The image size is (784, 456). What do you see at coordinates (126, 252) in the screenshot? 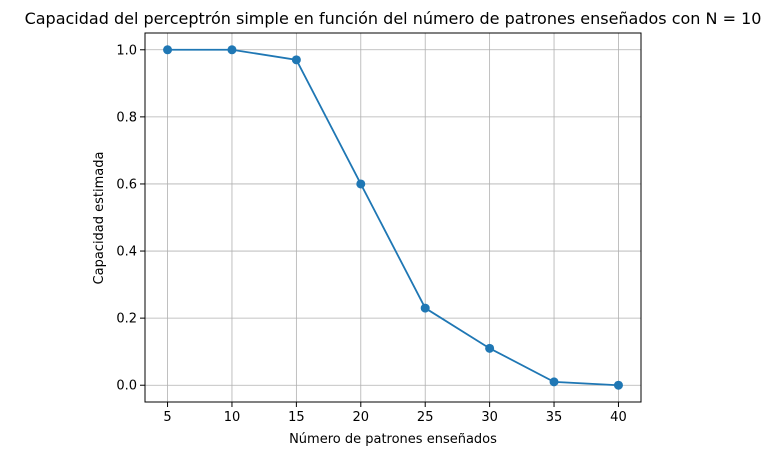
I see `y-tick-label: 0.4` at bounding box center [126, 252].